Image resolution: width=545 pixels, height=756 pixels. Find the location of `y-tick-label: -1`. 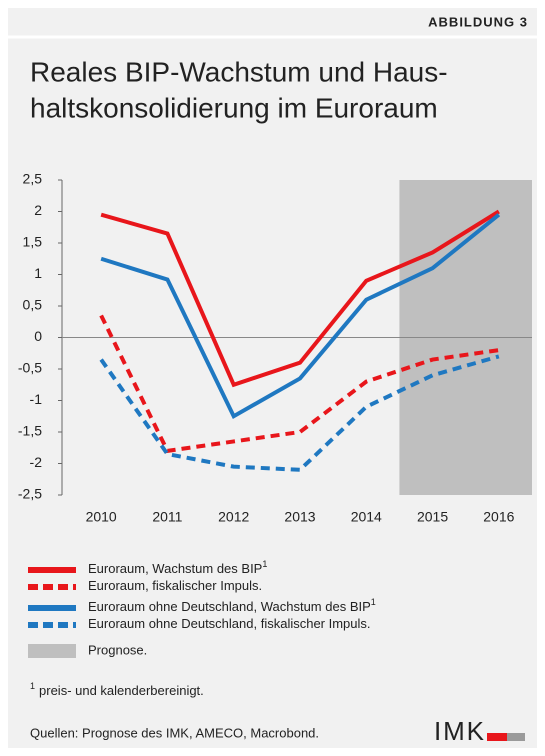

y-tick-label: -1 is located at coordinates (36, 399).